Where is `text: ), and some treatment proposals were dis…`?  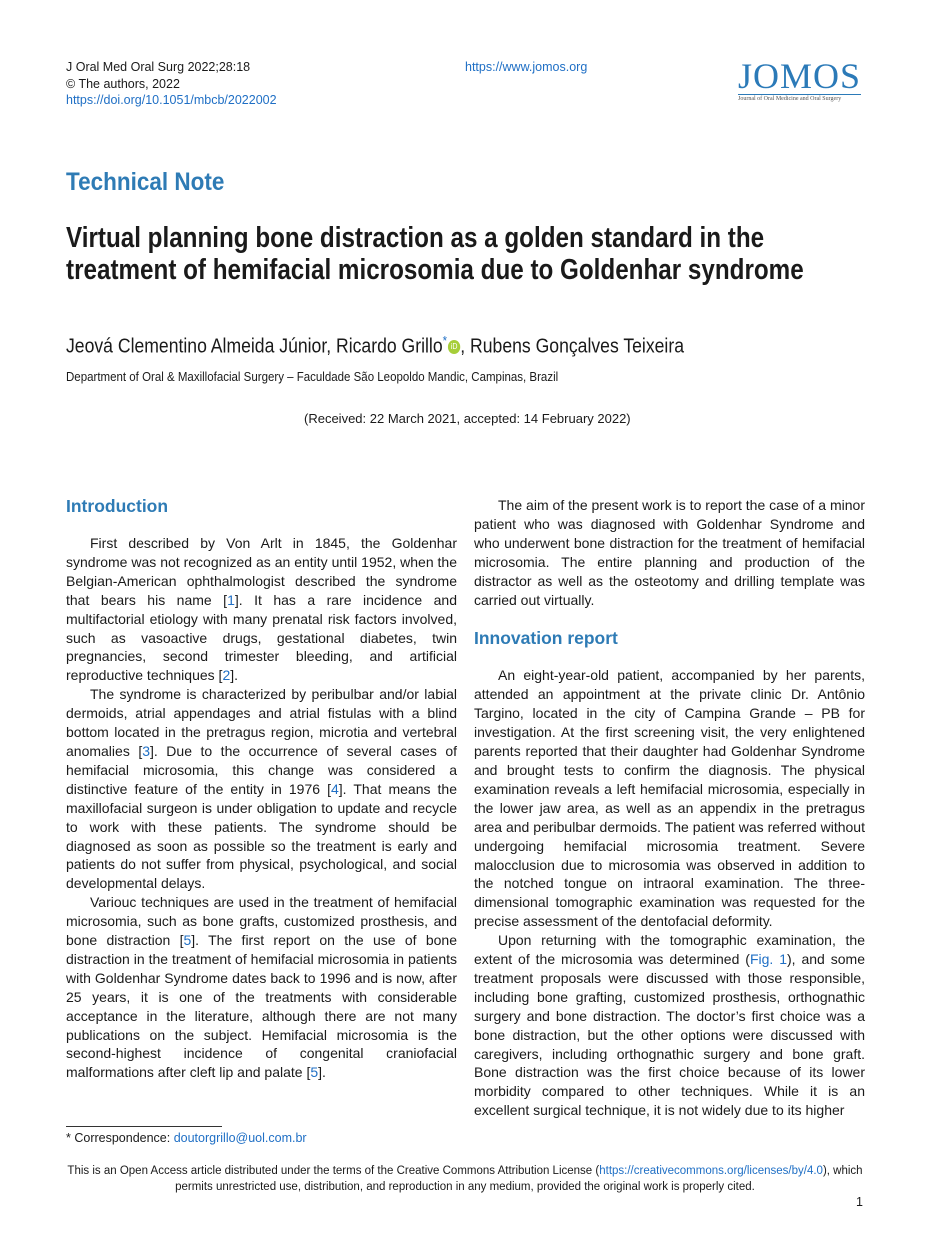 text: ), and some treatment proposals were dis… is located at coordinates (669, 1035).